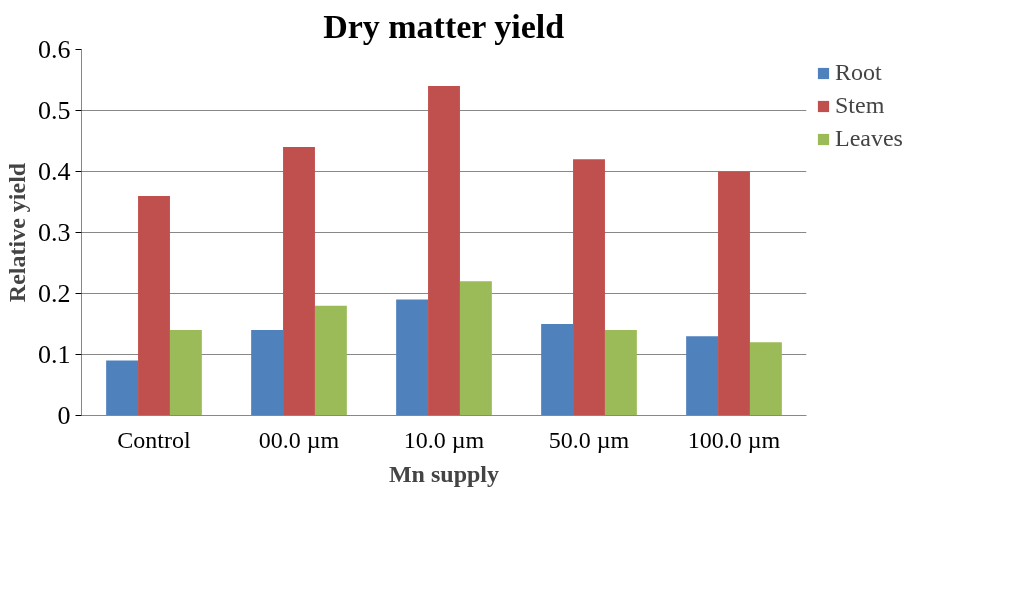 The height and width of the screenshot is (596, 1017). Describe the element at coordinates (54, 171) in the screenshot. I see `y-tick-label: 0.4` at that location.